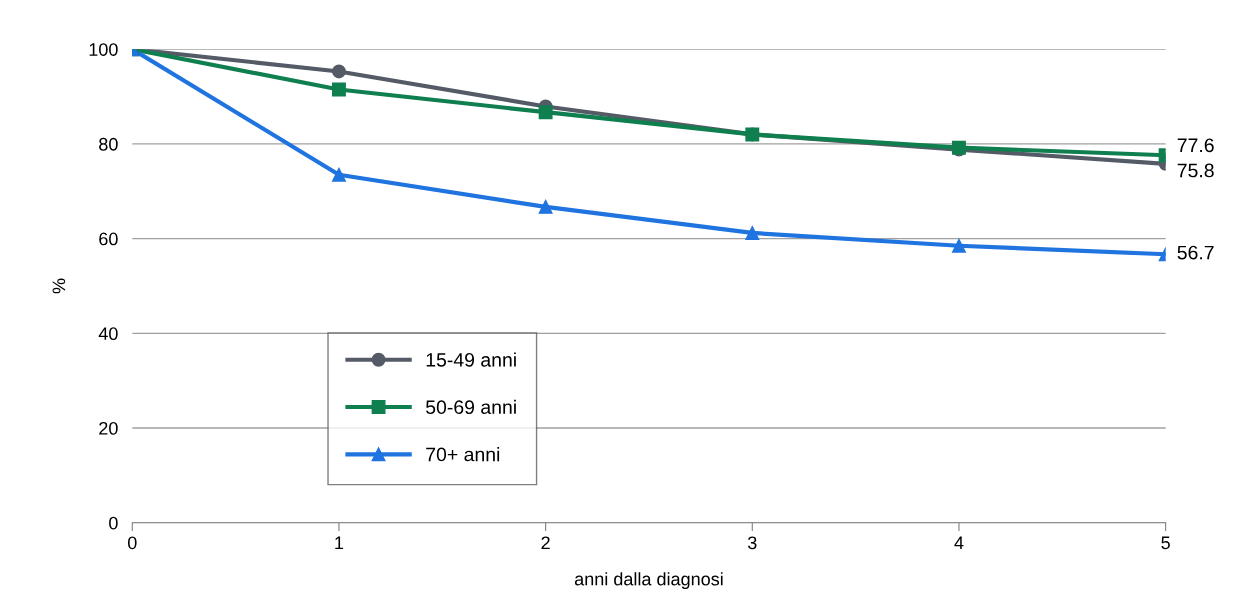 The height and width of the screenshot is (615, 1248). I want to click on data-label: 75.8, so click(1195, 170).